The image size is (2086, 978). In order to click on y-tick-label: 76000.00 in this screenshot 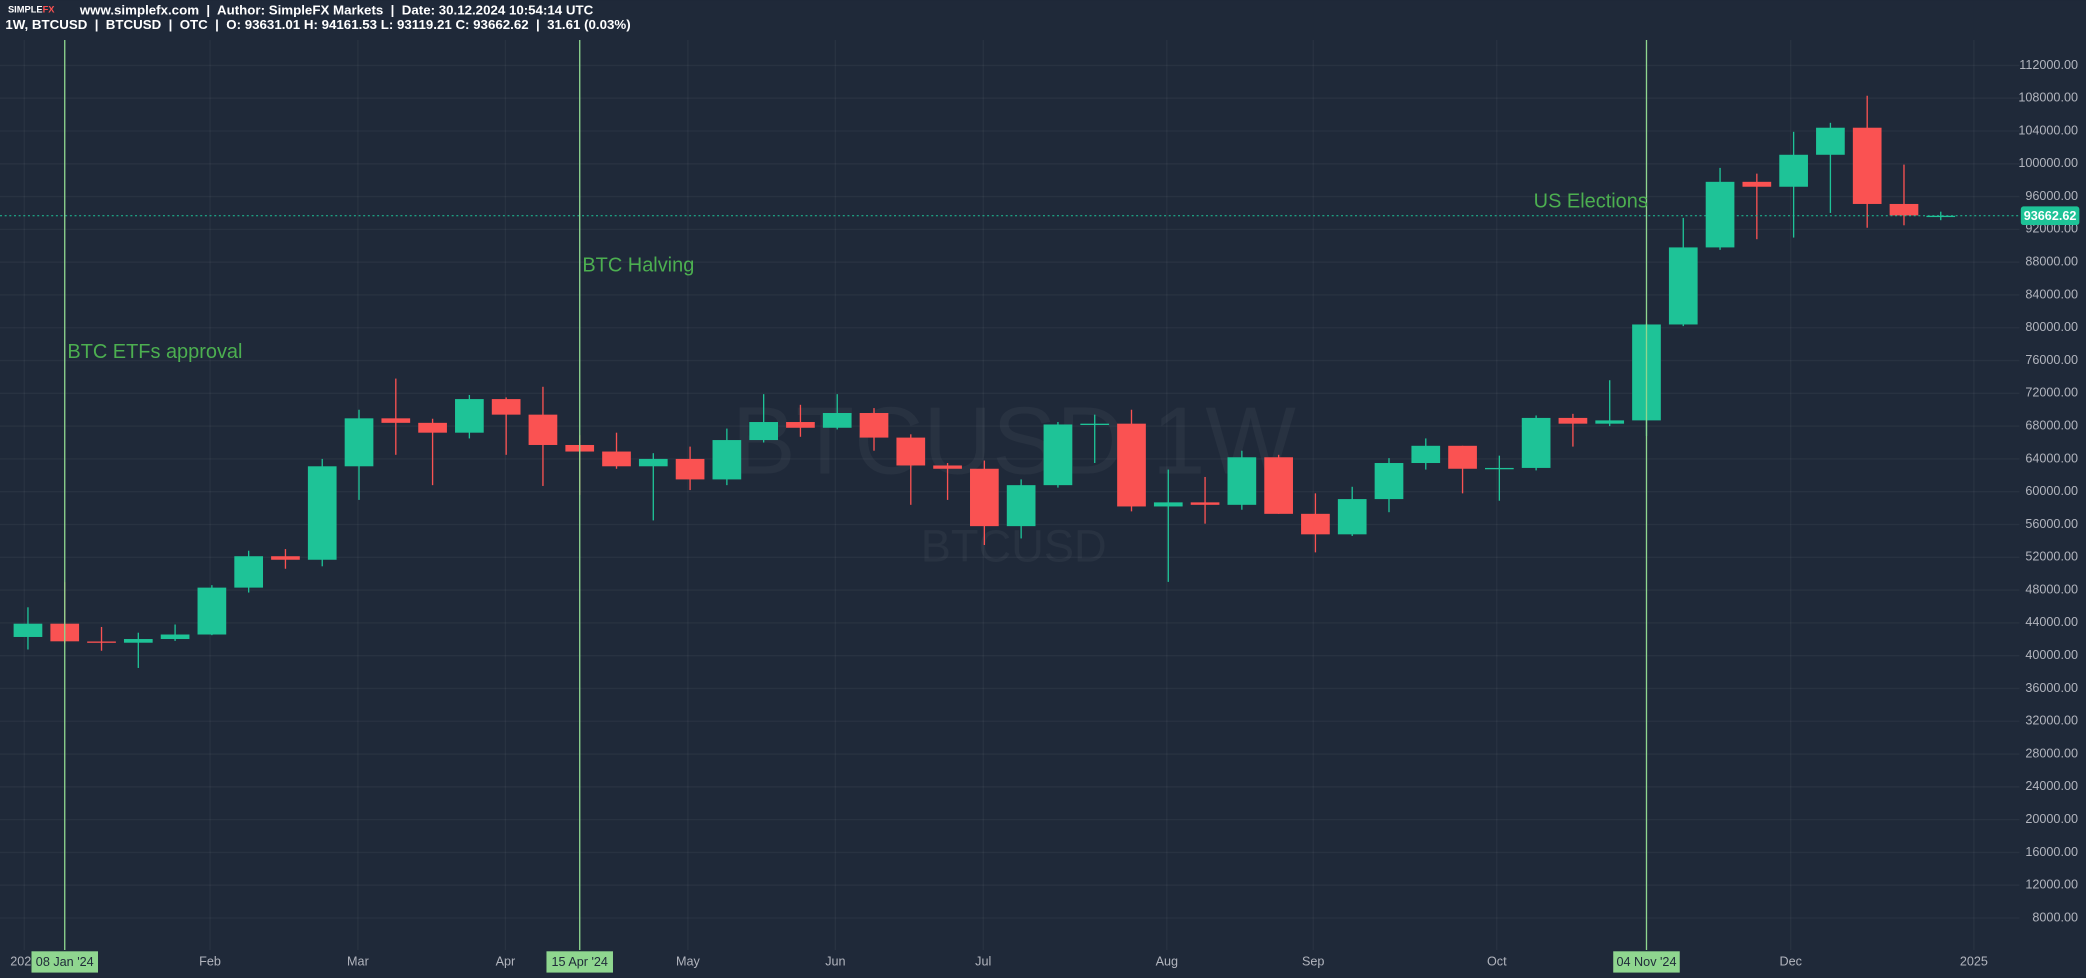, I will do `click(2051, 360)`.